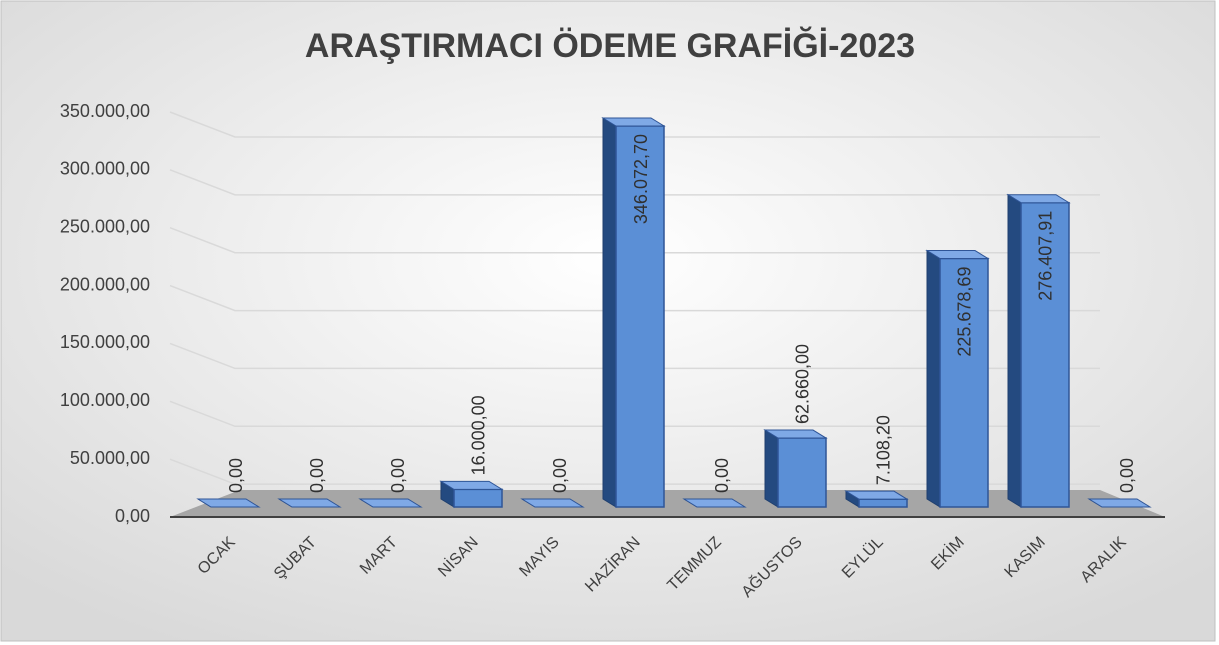  I want to click on y-tick-label: 50.000,00, so click(110, 458).